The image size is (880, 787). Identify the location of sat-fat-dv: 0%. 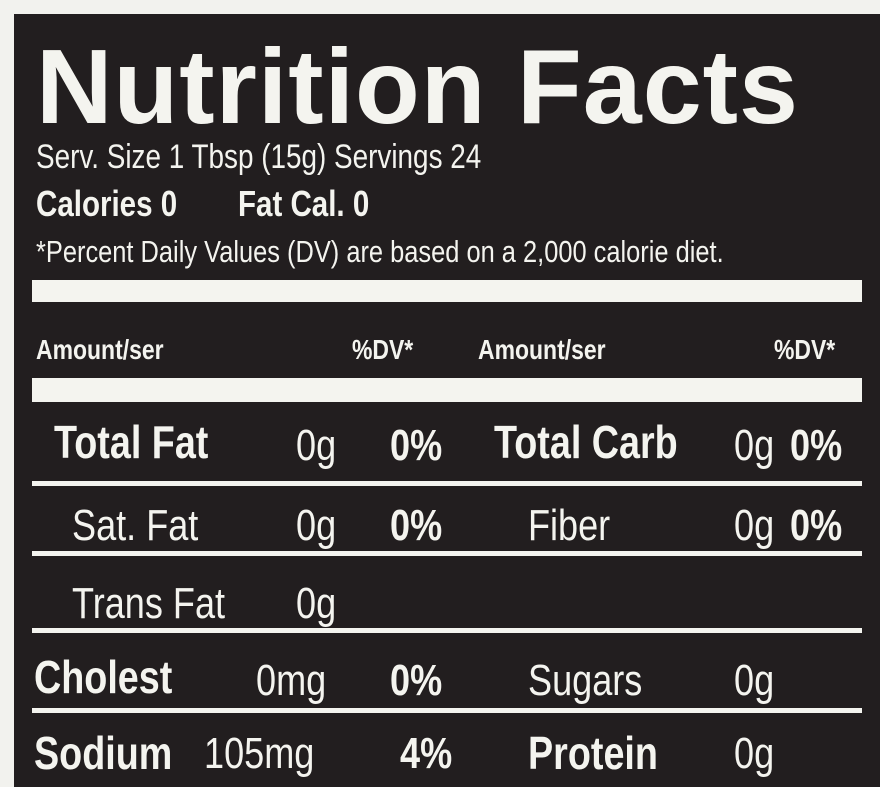
(416, 525).